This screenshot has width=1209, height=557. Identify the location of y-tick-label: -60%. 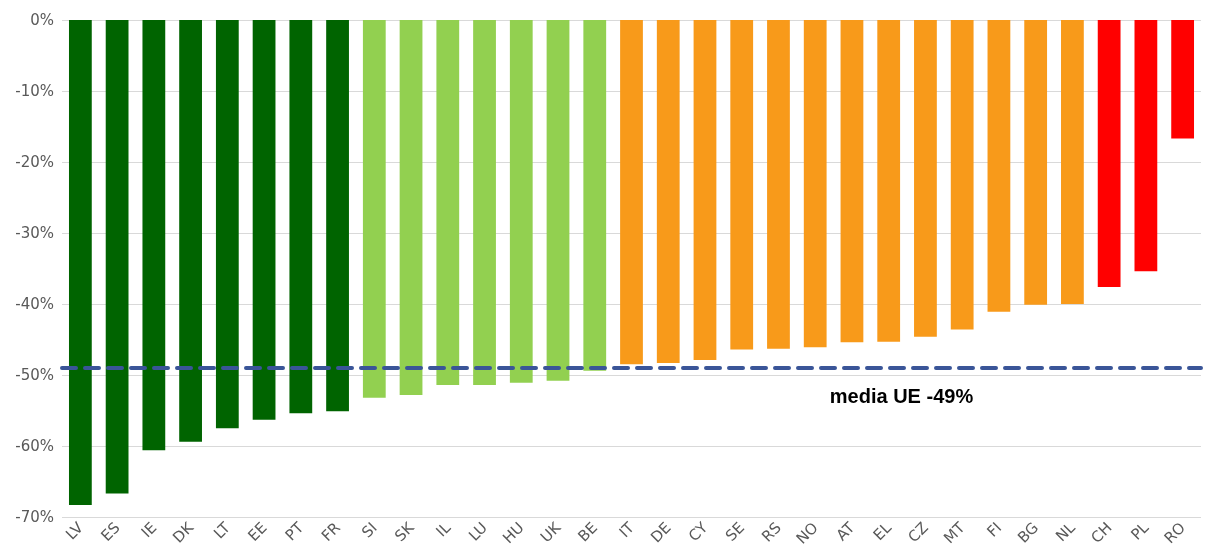
(34, 446).